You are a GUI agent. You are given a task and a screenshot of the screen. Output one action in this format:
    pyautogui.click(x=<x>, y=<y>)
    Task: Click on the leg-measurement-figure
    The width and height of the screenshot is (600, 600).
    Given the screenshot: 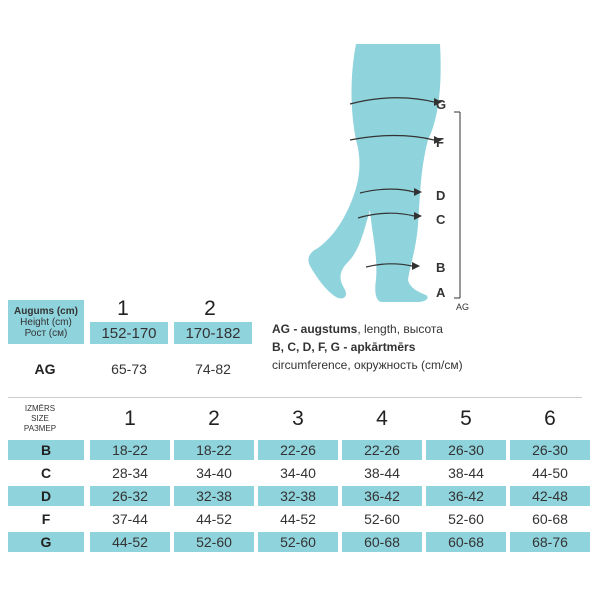 What is the action you would take?
    pyautogui.click(x=384, y=173)
    